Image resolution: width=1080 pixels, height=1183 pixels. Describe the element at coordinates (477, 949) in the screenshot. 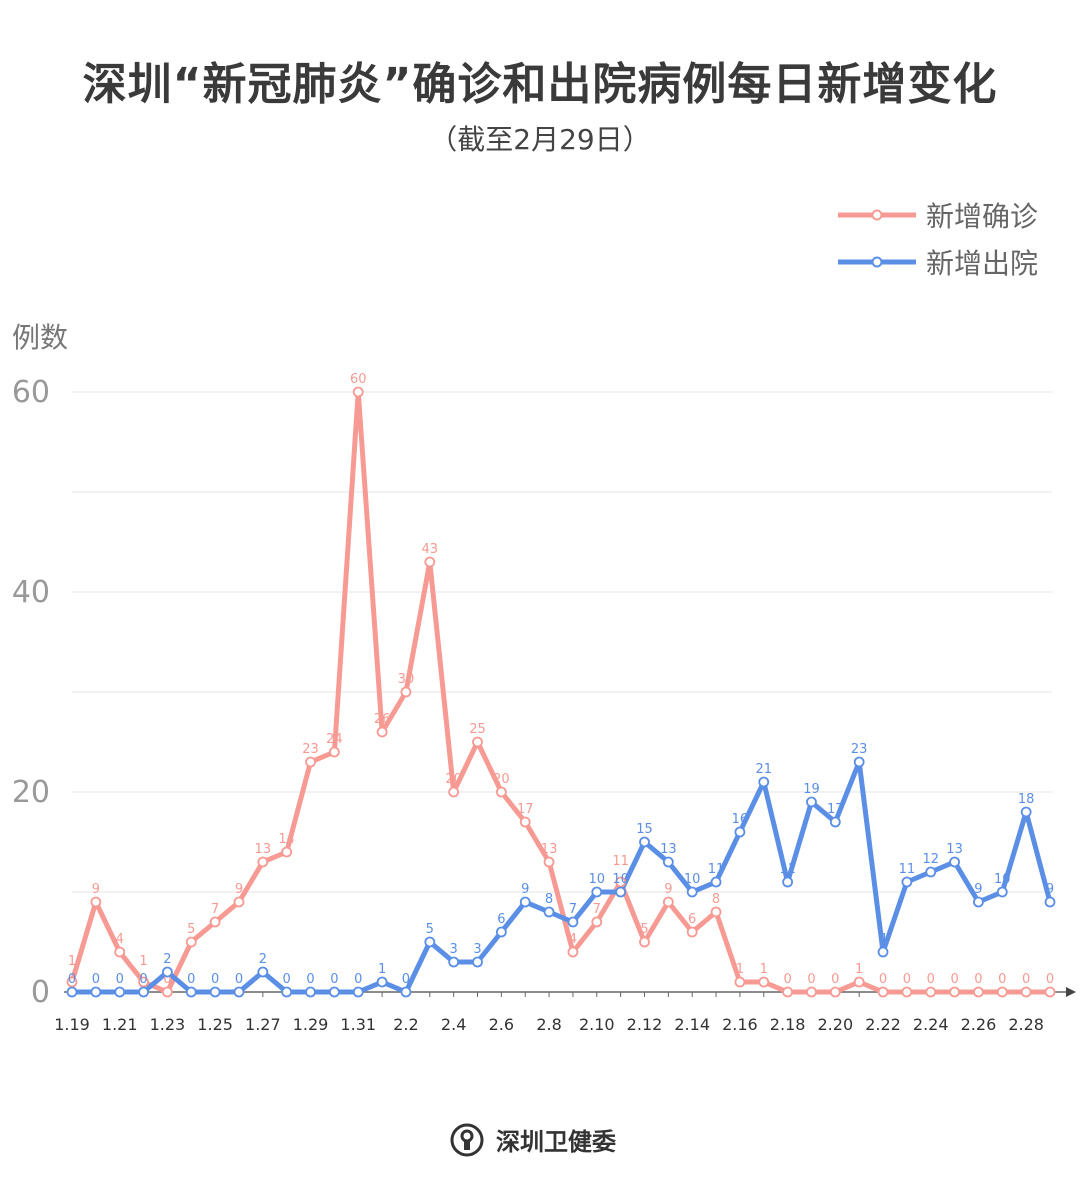

I see `data-label: 3` at that location.